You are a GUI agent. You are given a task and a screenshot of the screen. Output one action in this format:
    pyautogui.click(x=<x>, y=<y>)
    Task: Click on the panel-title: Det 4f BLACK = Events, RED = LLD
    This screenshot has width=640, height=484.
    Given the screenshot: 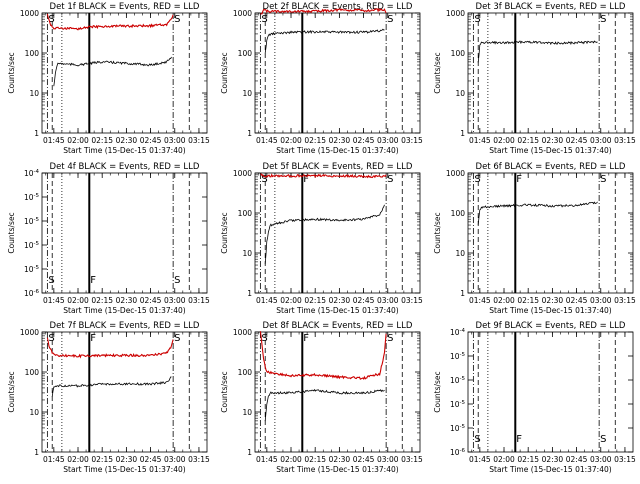 What is the action you would take?
    pyautogui.click(x=125, y=167)
    